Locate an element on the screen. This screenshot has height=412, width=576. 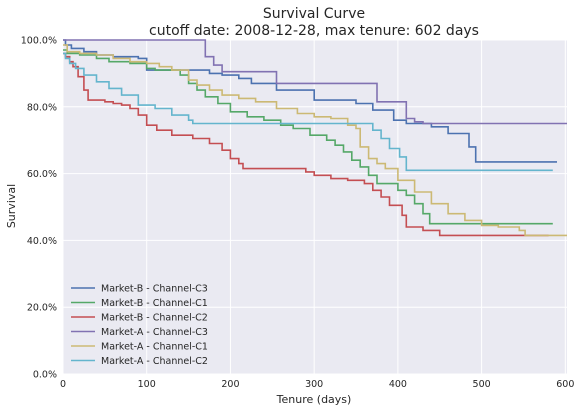
x-axis-label: Tenure (days) is located at coordinates (314, 399).